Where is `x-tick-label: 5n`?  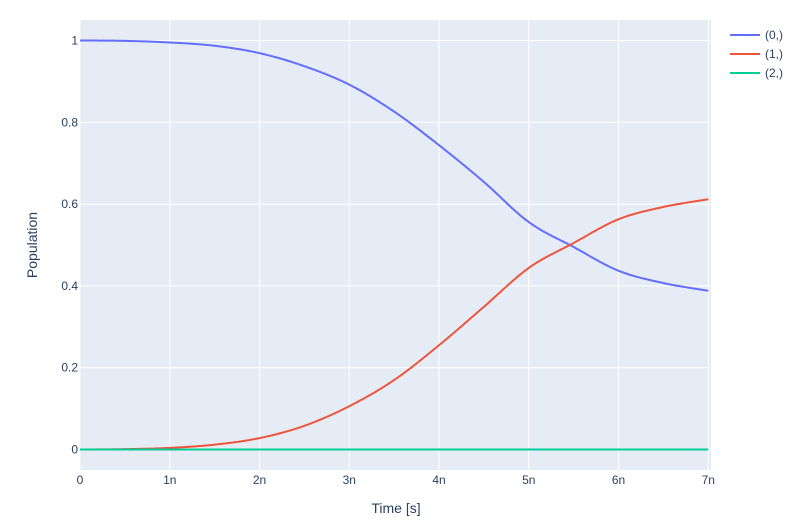 x-tick-label: 5n is located at coordinates (528, 480).